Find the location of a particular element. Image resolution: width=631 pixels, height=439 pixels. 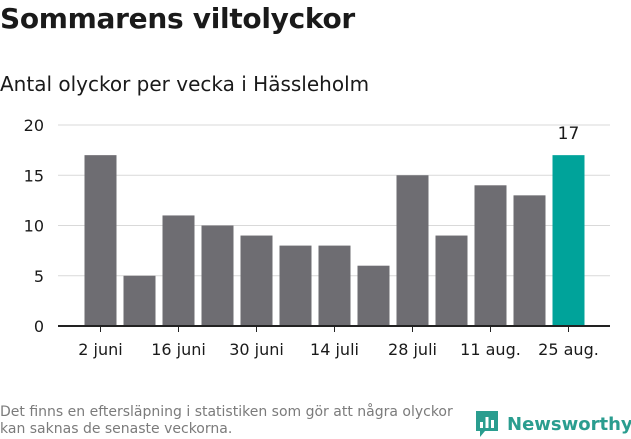

chart-subtitle: Antal olyckor per vecka i Hässleholm is located at coordinates (185, 84).